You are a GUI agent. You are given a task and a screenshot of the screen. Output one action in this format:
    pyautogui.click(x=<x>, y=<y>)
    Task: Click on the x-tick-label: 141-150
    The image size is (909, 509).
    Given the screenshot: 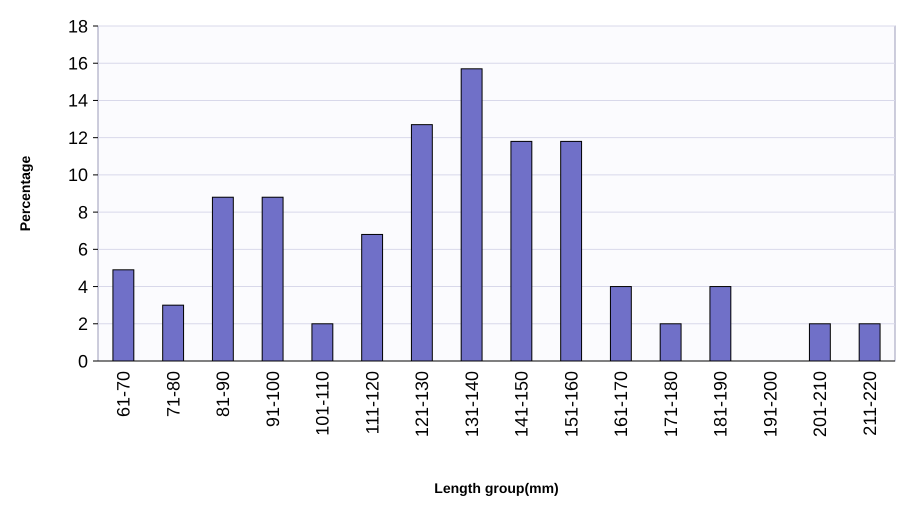 What is the action you would take?
    pyautogui.click(x=522, y=404)
    